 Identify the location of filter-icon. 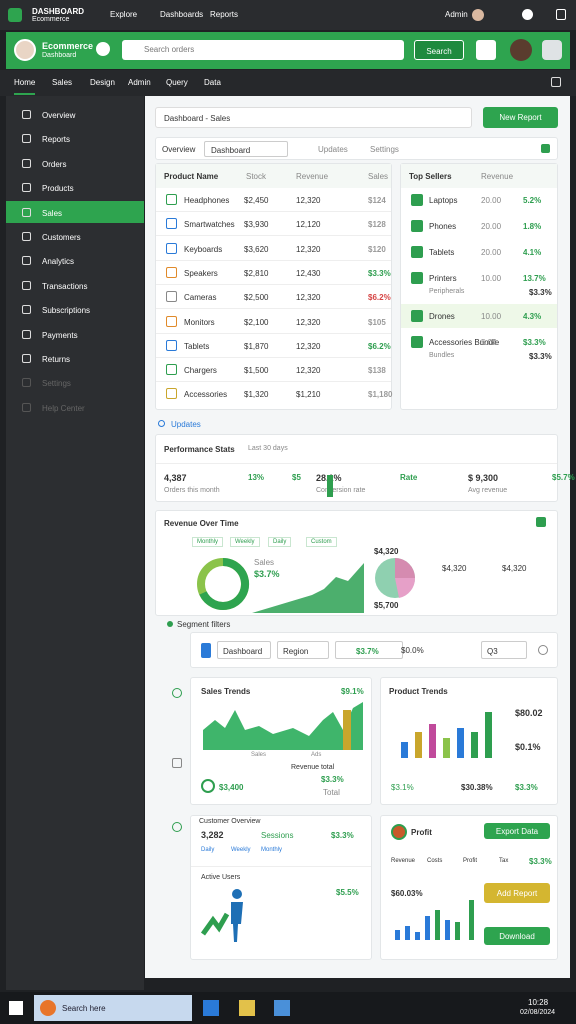
(545, 148).